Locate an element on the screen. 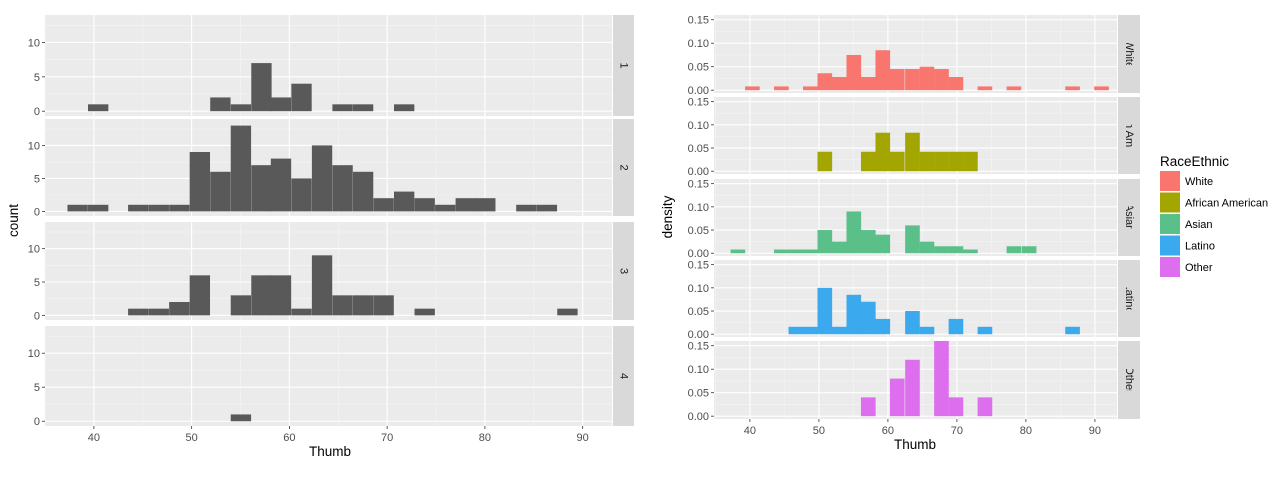  facet-panel-3: 0 5 10 3 is located at coordinates (331, 272).